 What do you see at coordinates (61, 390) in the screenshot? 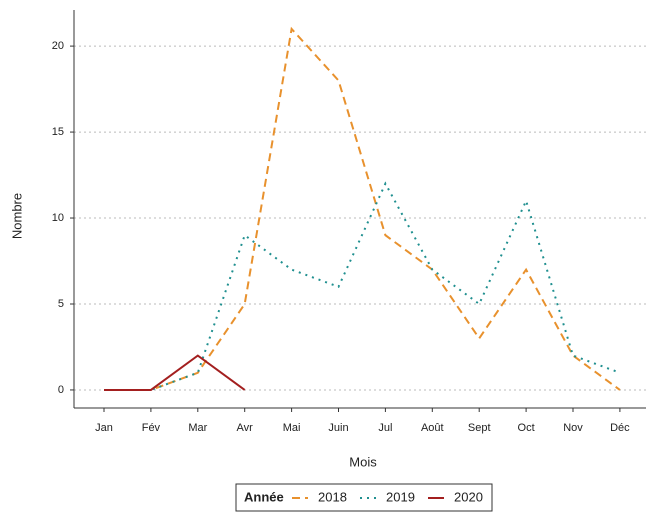
I see `y-tick-label: 0` at bounding box center [61, 390].